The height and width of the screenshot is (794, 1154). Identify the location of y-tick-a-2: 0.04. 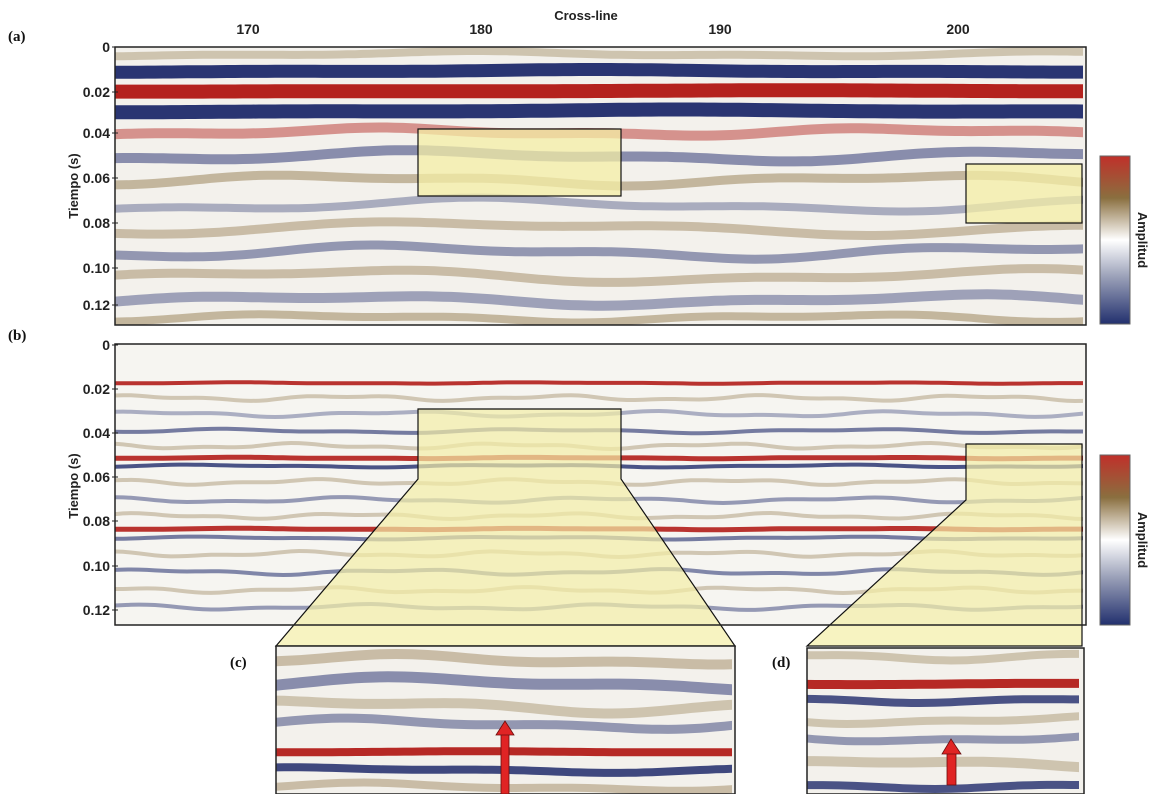
(96, 133).